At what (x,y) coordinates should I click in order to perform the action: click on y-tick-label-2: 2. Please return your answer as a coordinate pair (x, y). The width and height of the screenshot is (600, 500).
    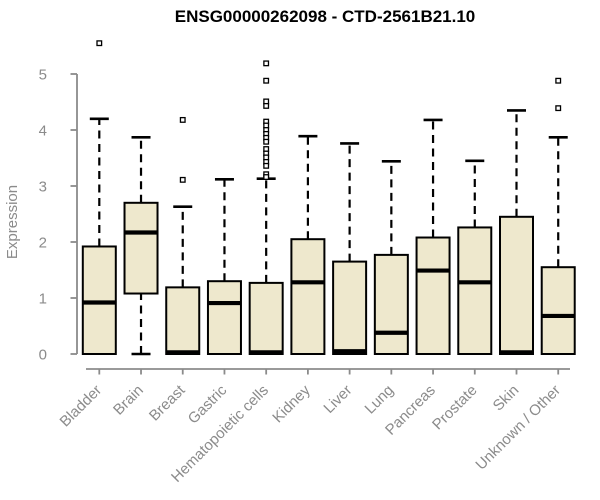
    Looking at the image, I should click on (43, 243).